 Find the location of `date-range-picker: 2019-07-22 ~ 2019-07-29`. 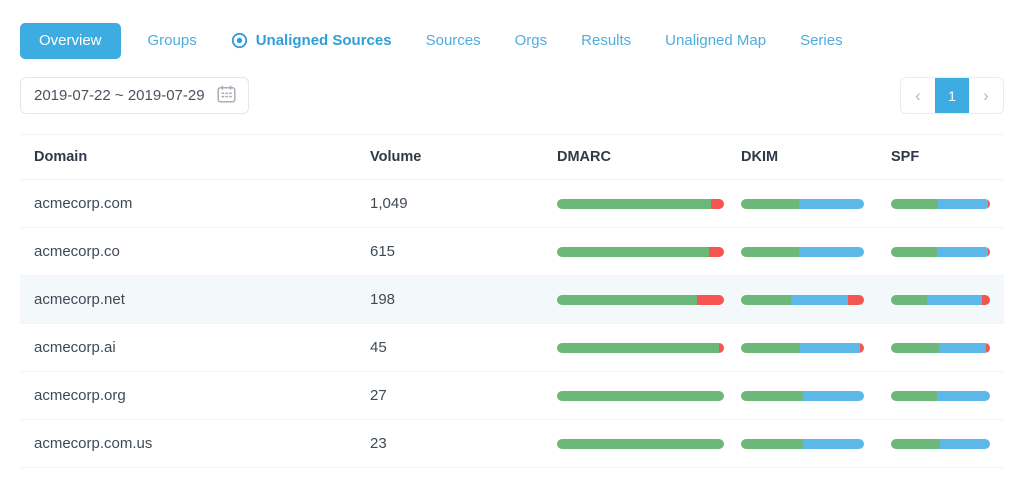

date-range-picker: 2019-07-22 ~ 2019-07-29 is located at coordinates (134, 95).